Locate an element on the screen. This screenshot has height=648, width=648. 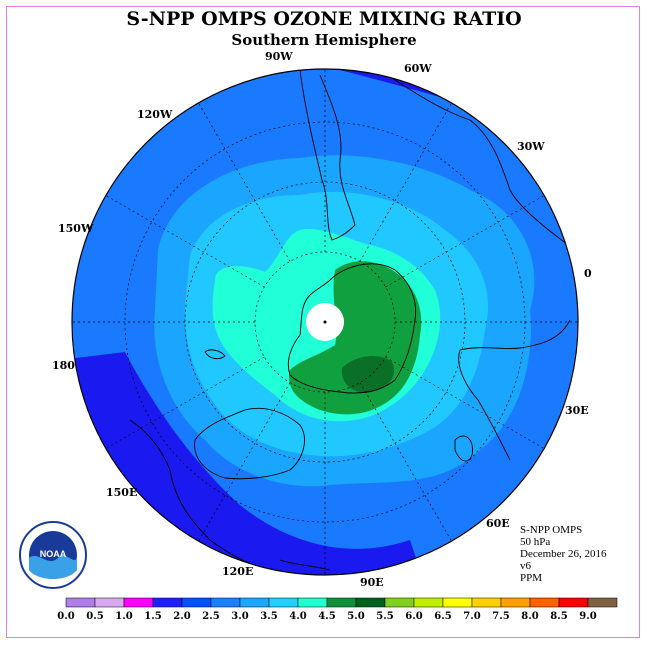
longitude-label: 90E is located at coordinates (372, 582).